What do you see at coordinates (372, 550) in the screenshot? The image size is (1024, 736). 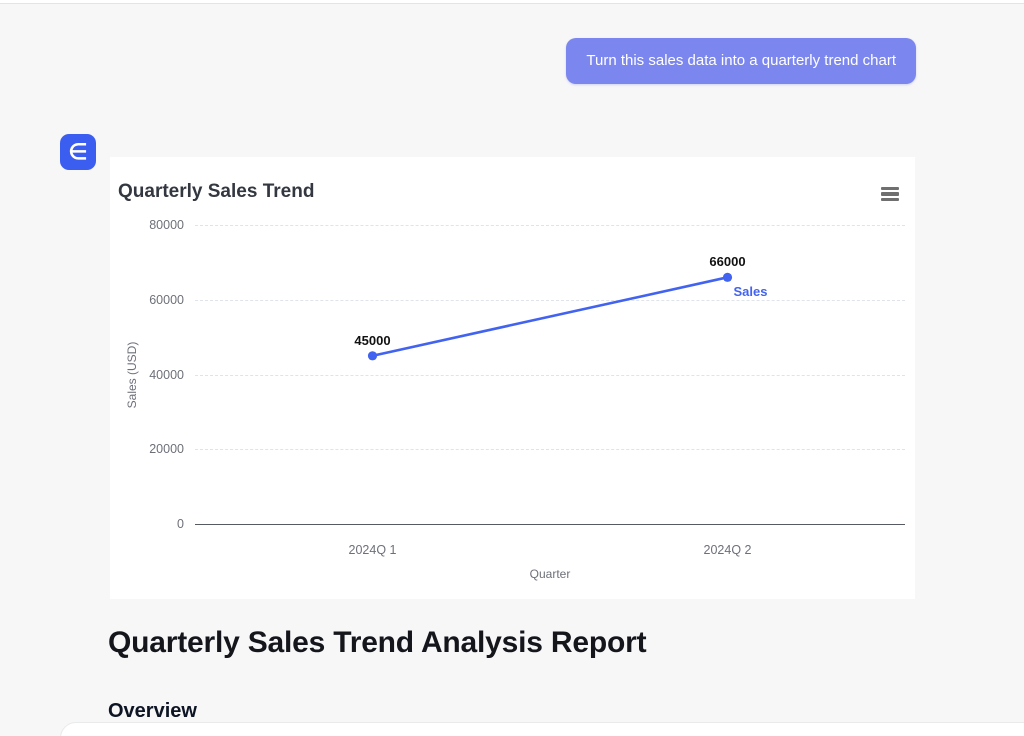 I see `x-axis-tick-label: 2024Q 1` at bounding box center [372, 550].